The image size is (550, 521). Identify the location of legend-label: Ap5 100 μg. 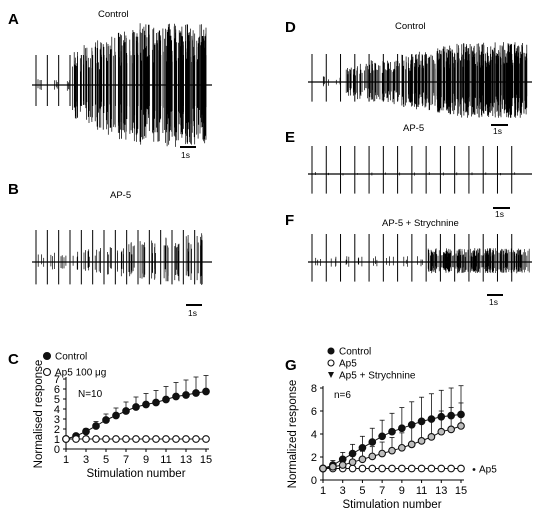
(80, 373).